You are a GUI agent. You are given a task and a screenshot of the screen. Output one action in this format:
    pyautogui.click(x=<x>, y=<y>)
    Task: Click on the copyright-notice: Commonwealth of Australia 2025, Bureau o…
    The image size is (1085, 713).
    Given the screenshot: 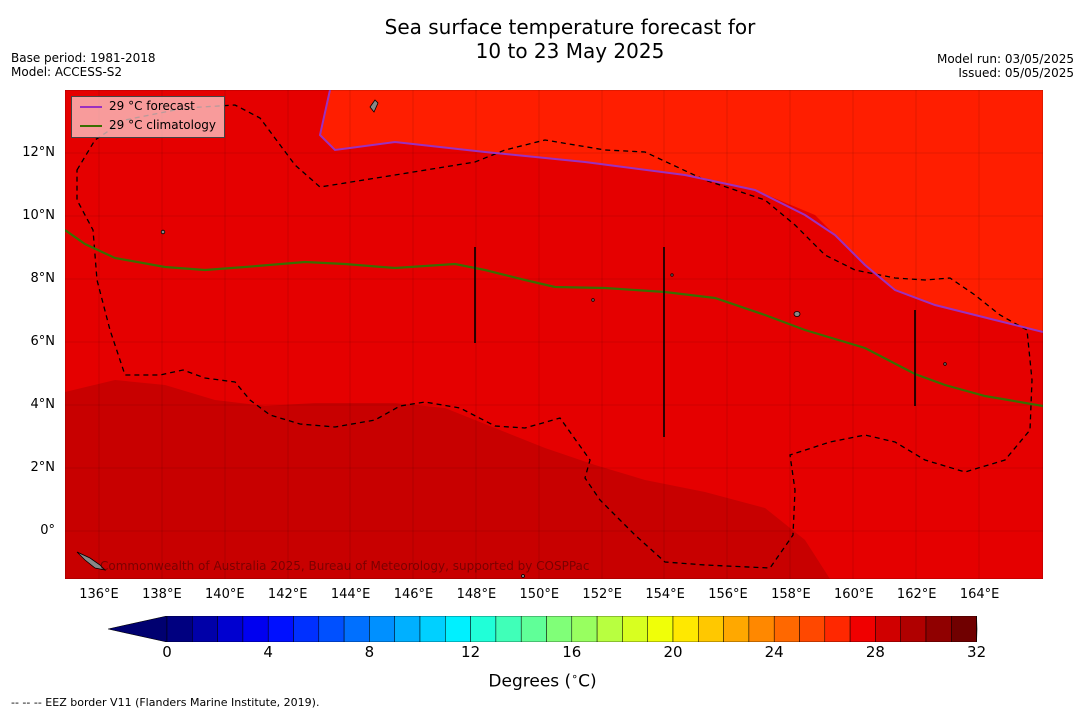 What is the action you would take?
    pyautogui.click(x=345, y=566)
    